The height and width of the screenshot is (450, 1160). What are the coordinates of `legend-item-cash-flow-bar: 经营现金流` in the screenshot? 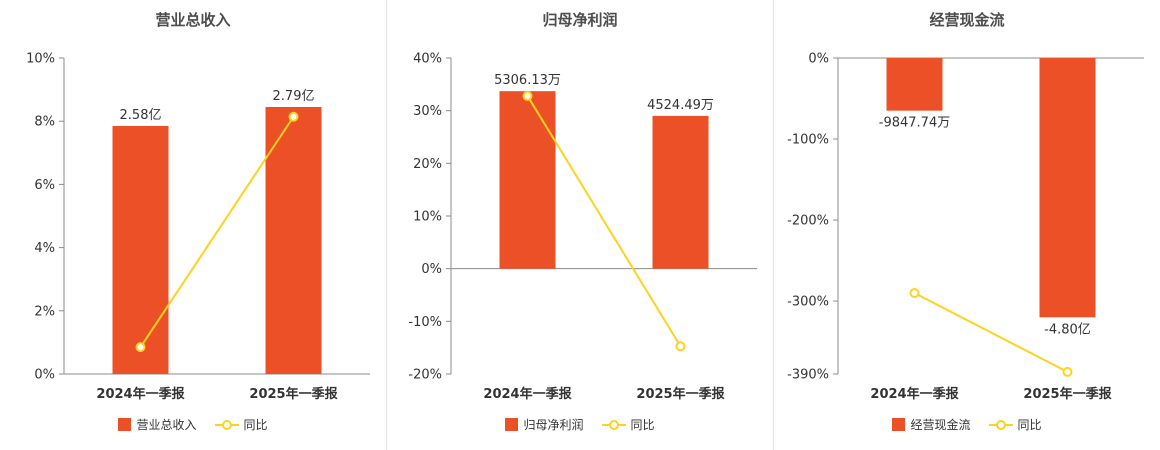 It's located at (931, 424).